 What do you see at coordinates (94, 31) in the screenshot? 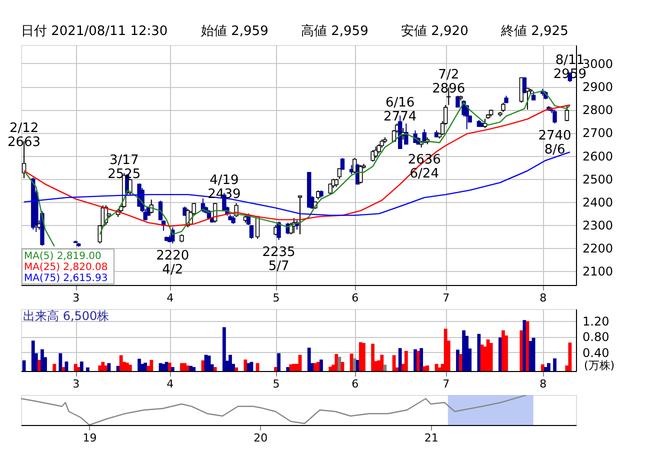
I see `chart-title: 日付 2021/08/11 12:30` at bounding box center [94, 31].